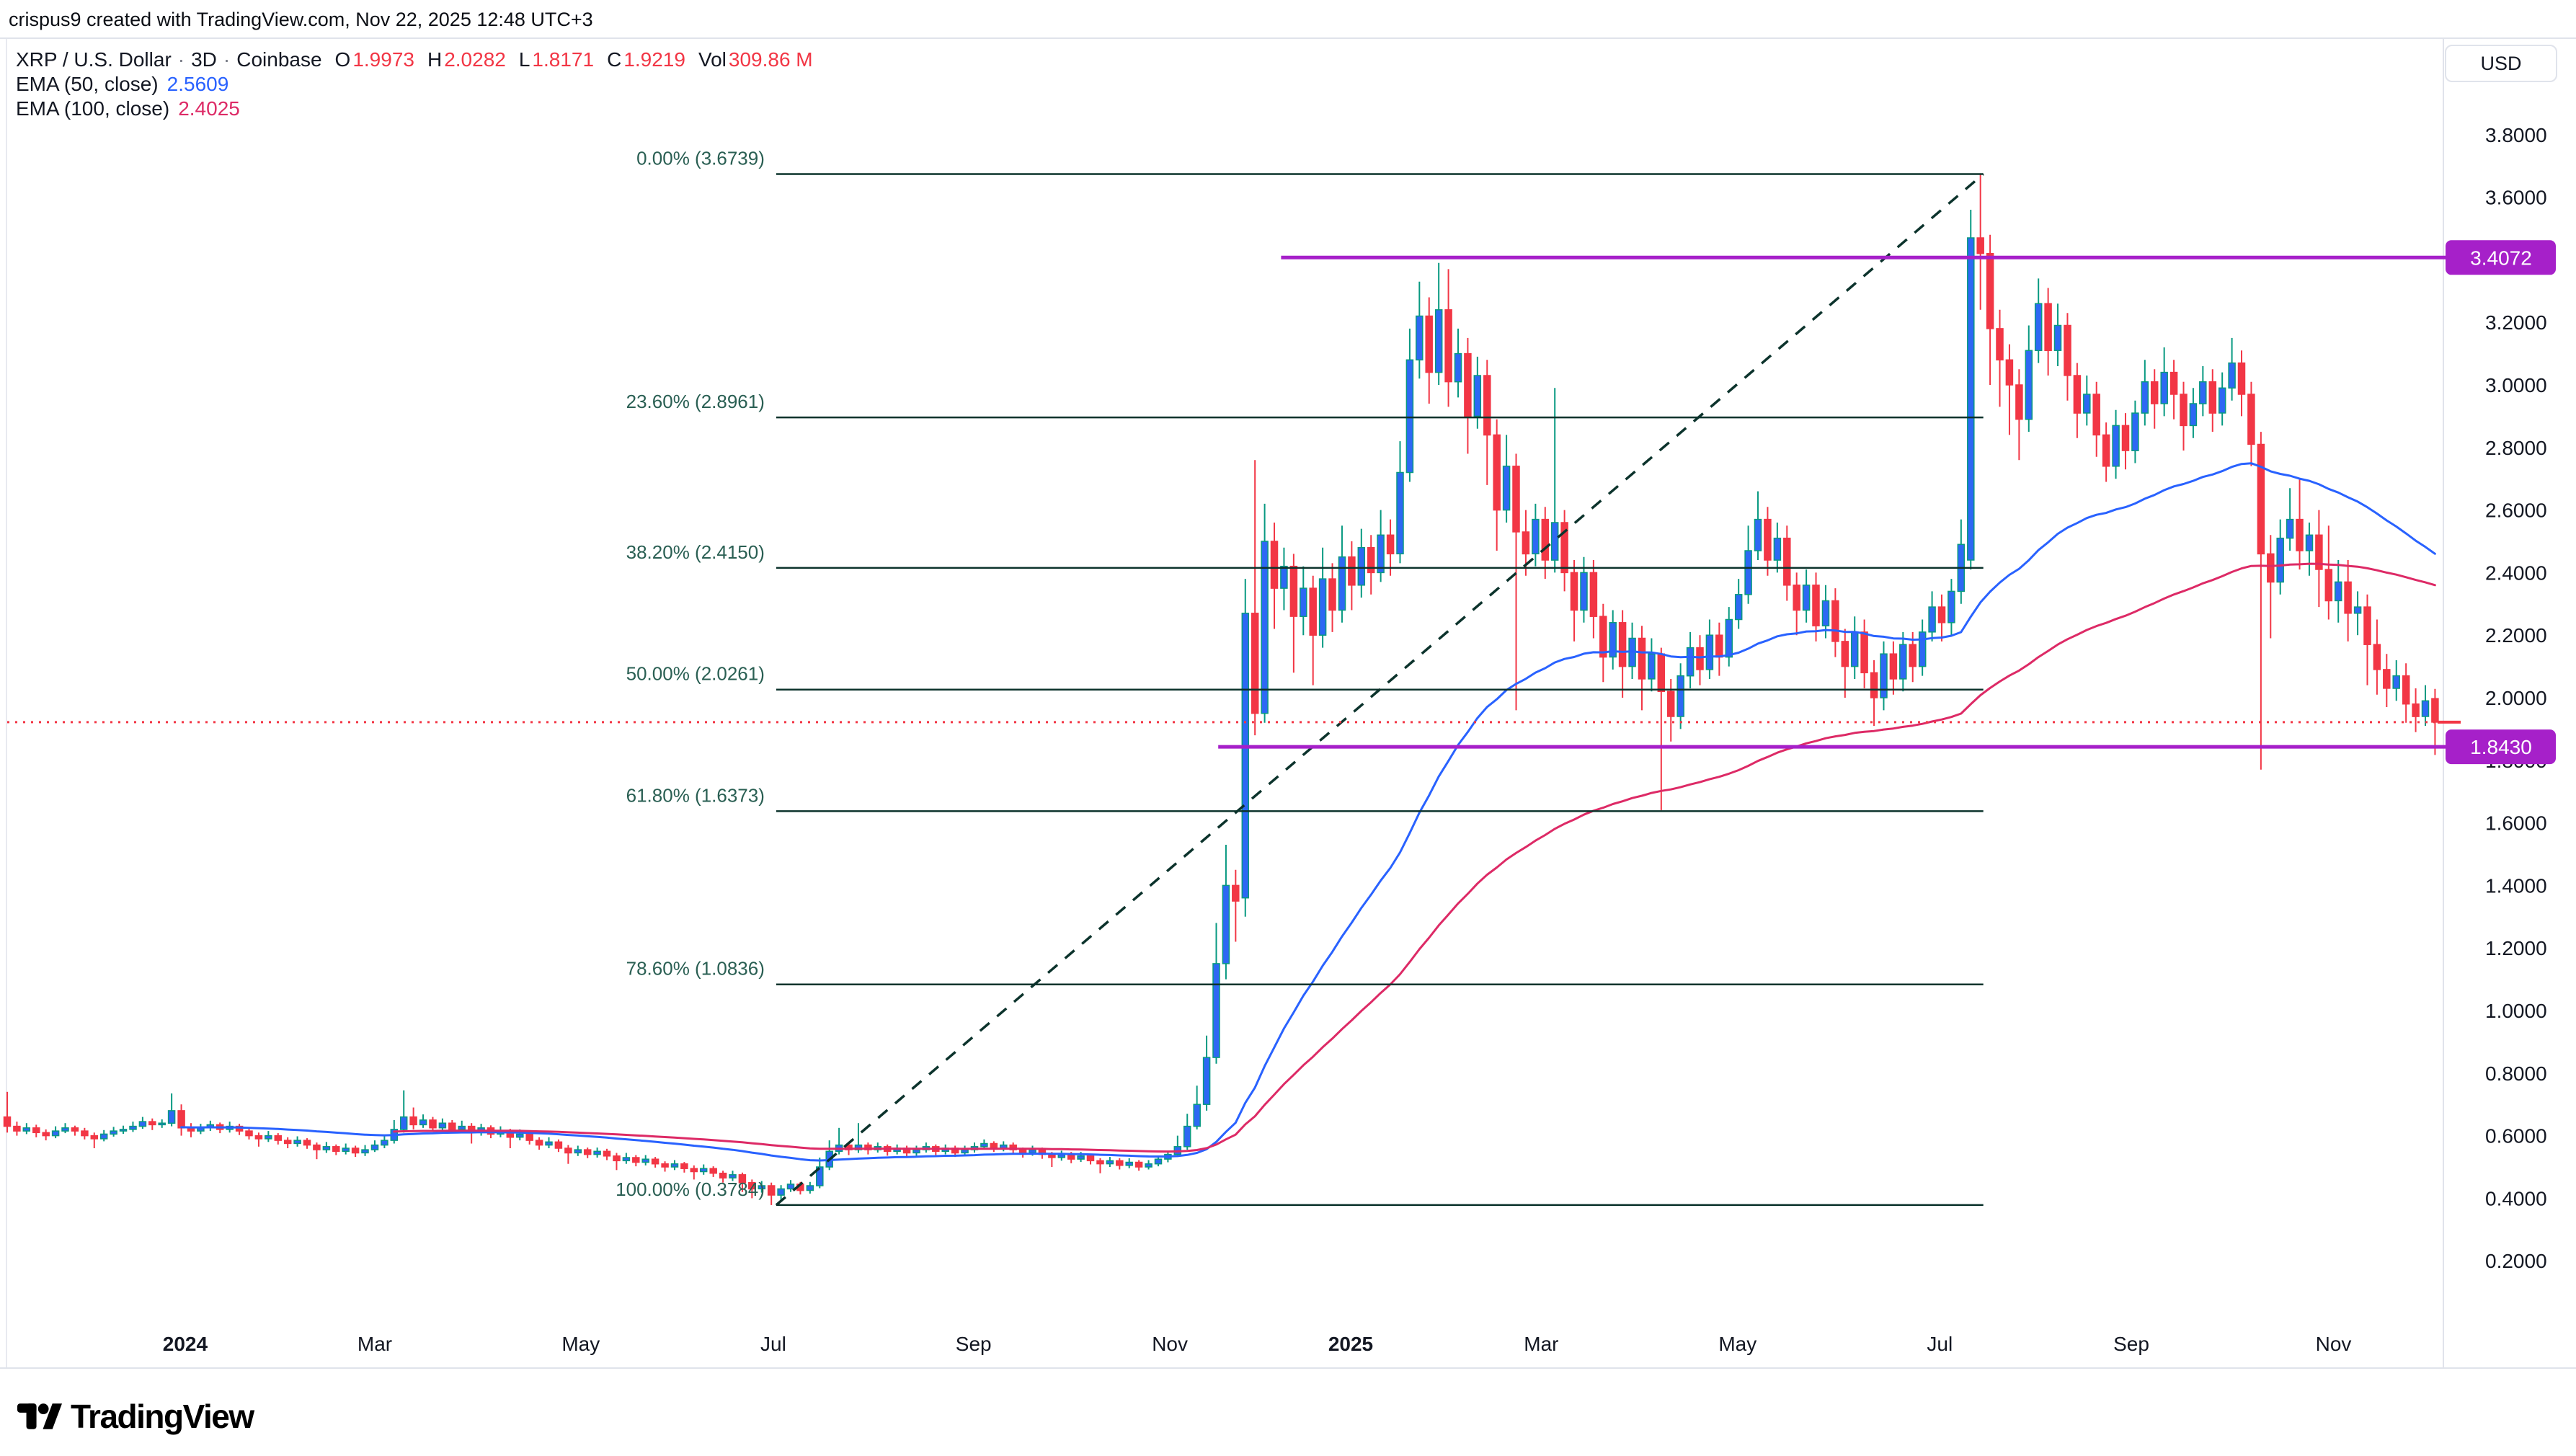 The image size is (2576, 1456). I want to click on time-tick-label: 2025, so click(1350, 1344).